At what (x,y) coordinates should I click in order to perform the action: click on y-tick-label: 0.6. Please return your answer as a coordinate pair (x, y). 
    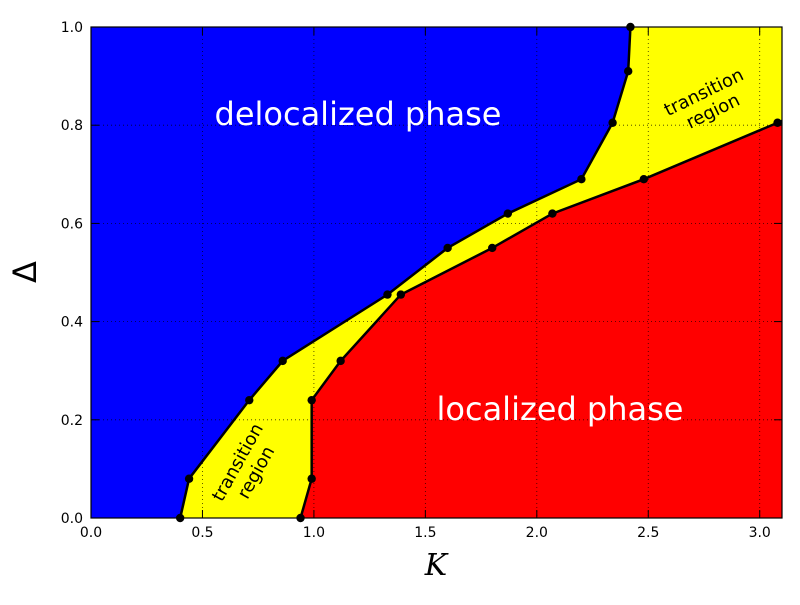
    Looking at the image, I should click on (72, 224).